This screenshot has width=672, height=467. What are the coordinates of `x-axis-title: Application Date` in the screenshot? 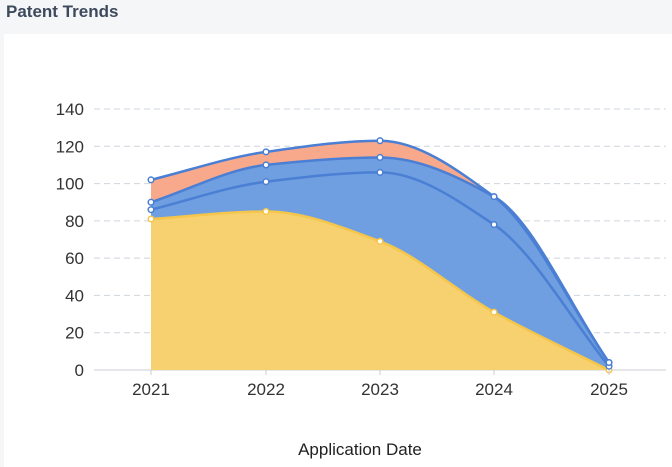 It's located at (360, 449).